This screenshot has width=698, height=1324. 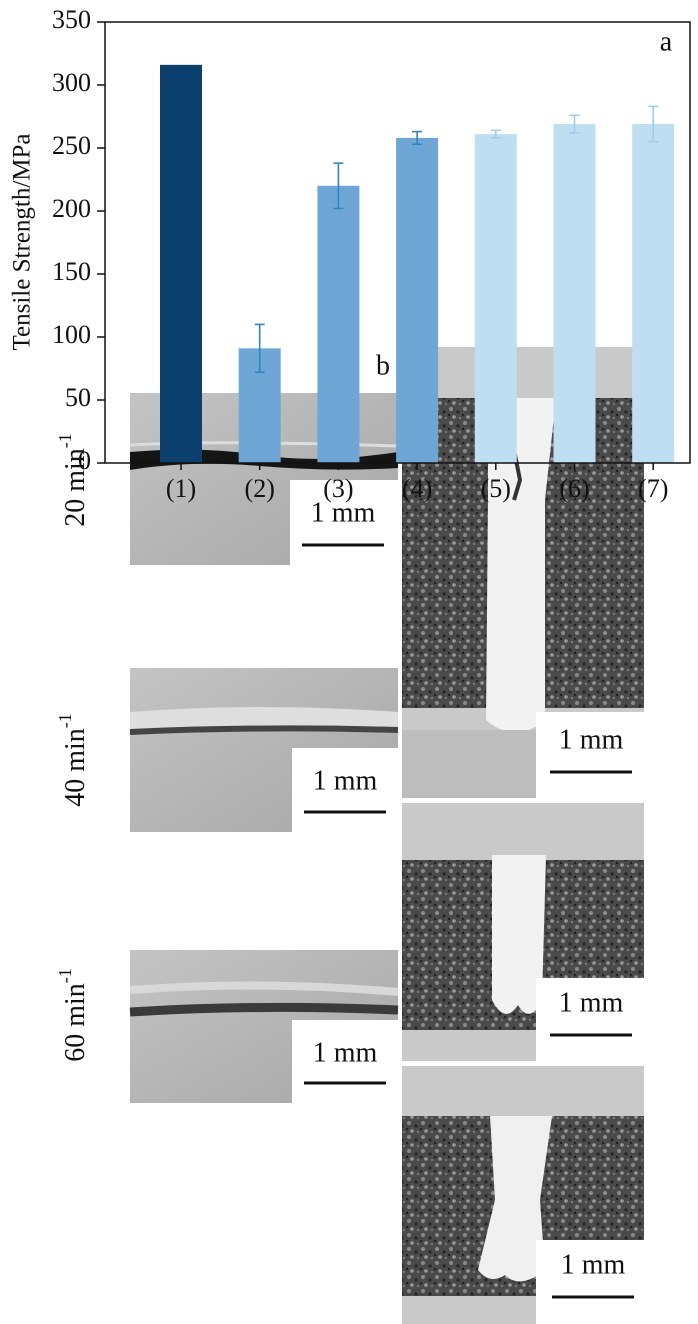 What do you see at coordinates (181, 488) in the screenshot?
I see `x-tick-label: (1)` at bounding box center [181, 488].